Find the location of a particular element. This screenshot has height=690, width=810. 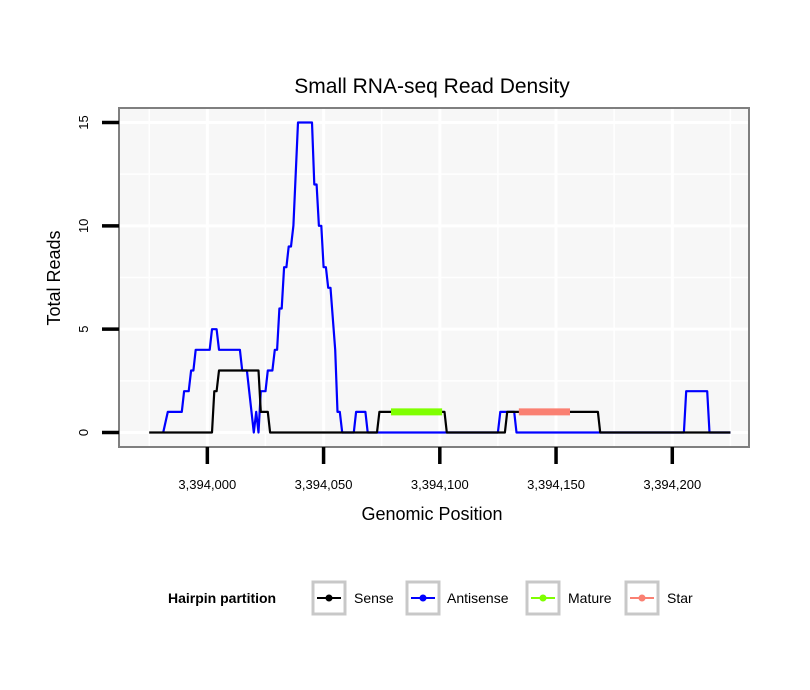

legend-title: Hairpin partition is located at coordinates (222, 598).